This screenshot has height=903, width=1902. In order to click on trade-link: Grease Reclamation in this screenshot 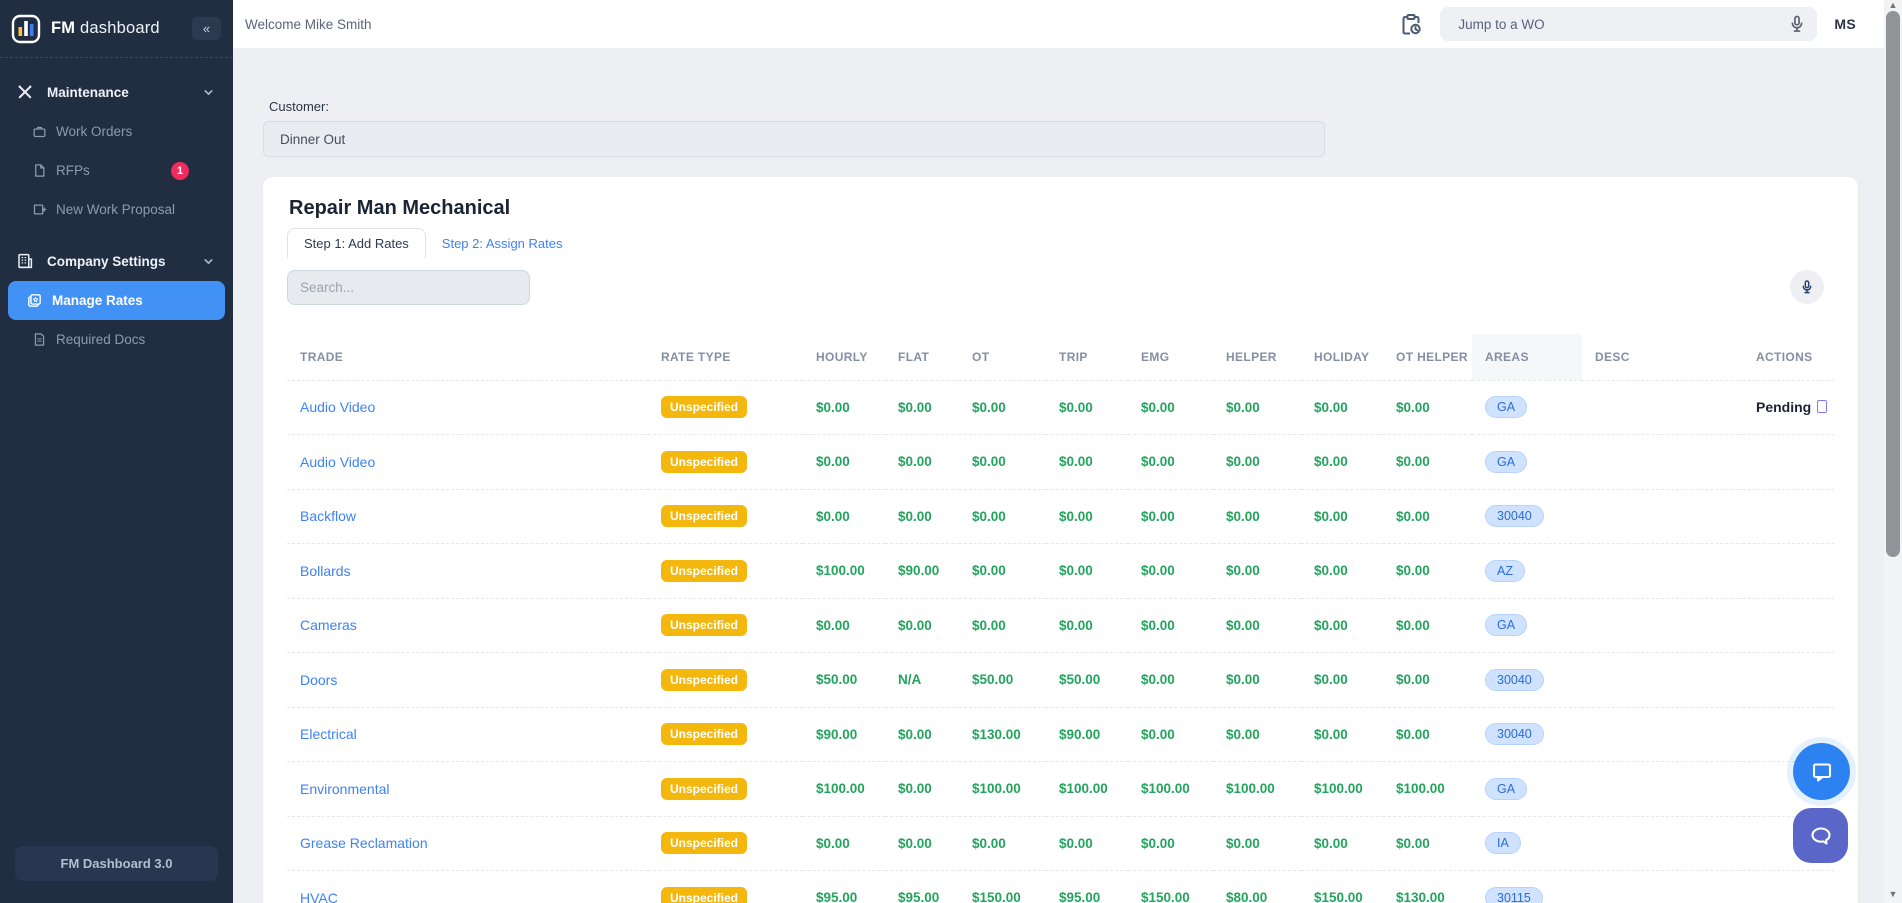, I will do `click(364, 843)`.